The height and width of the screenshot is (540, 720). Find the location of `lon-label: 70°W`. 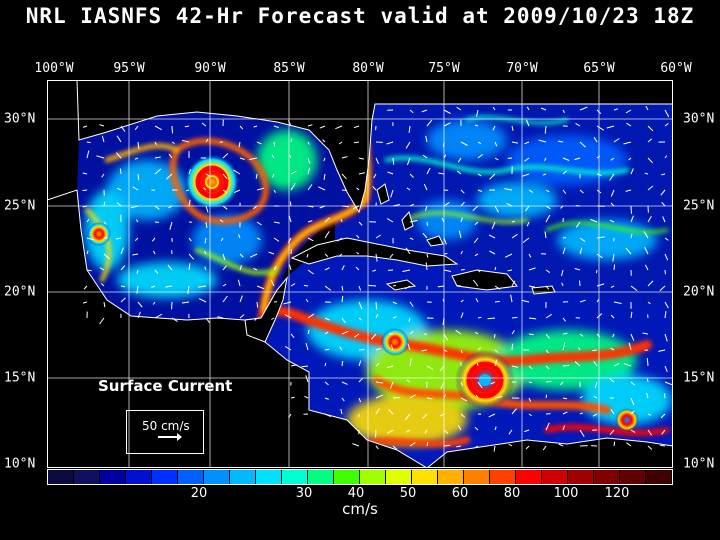

lon-label: 70°W is located at coordinates (522, 68).